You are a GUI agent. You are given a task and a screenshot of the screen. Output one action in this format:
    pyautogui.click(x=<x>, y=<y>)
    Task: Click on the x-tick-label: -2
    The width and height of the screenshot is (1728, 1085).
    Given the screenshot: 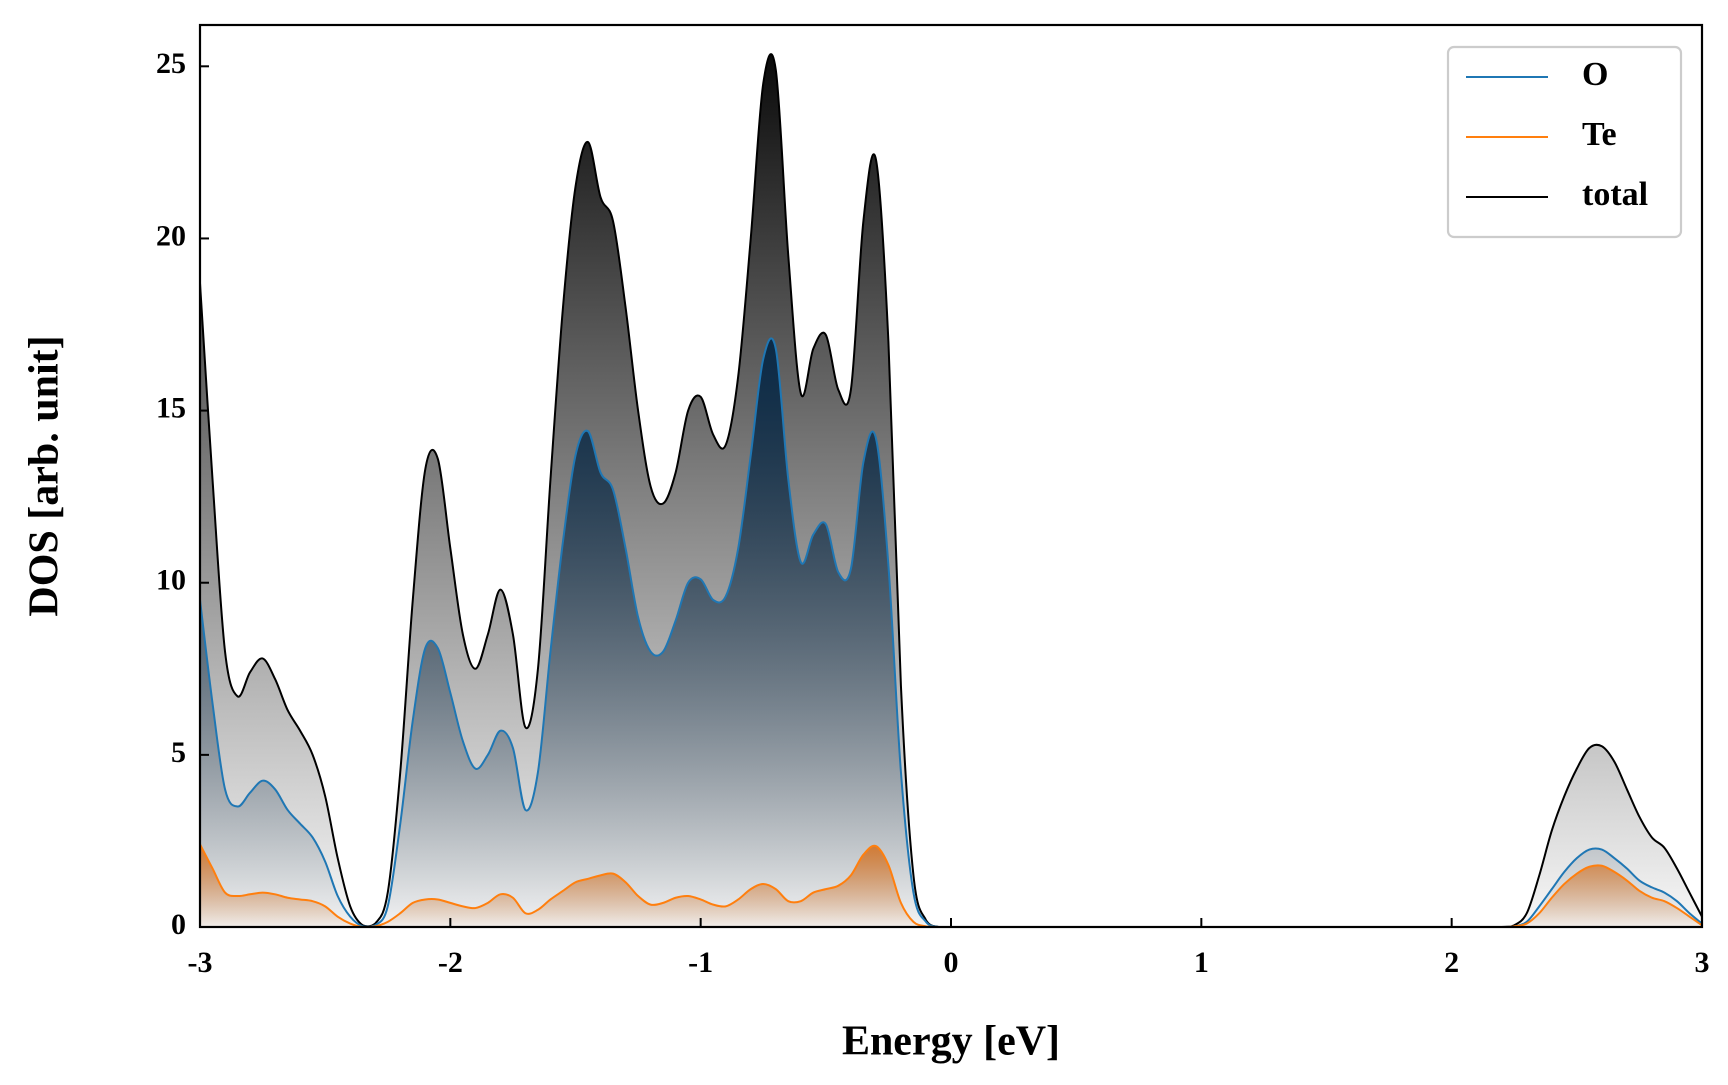 What is the action you would take?
    pyautogui.click(x=450, y=962)
    